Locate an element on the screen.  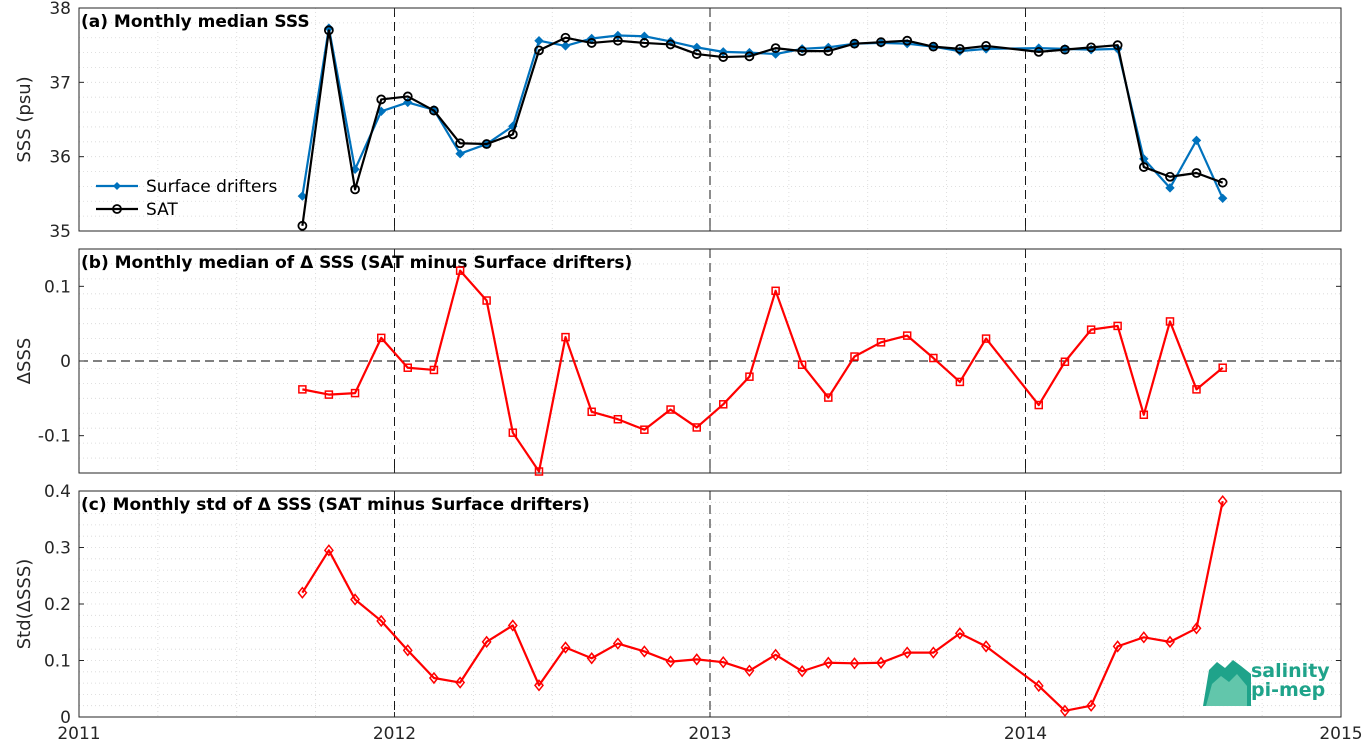
salinity-pi-mep-logo: salinity pi-mep is located at coordinates (1266, 683).